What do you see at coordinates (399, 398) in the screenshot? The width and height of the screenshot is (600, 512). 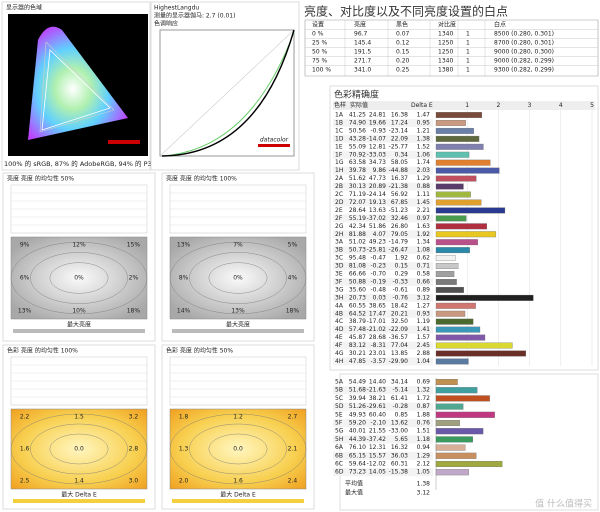 I see `lab-value: 61.41` at bounding box center [399, 398].